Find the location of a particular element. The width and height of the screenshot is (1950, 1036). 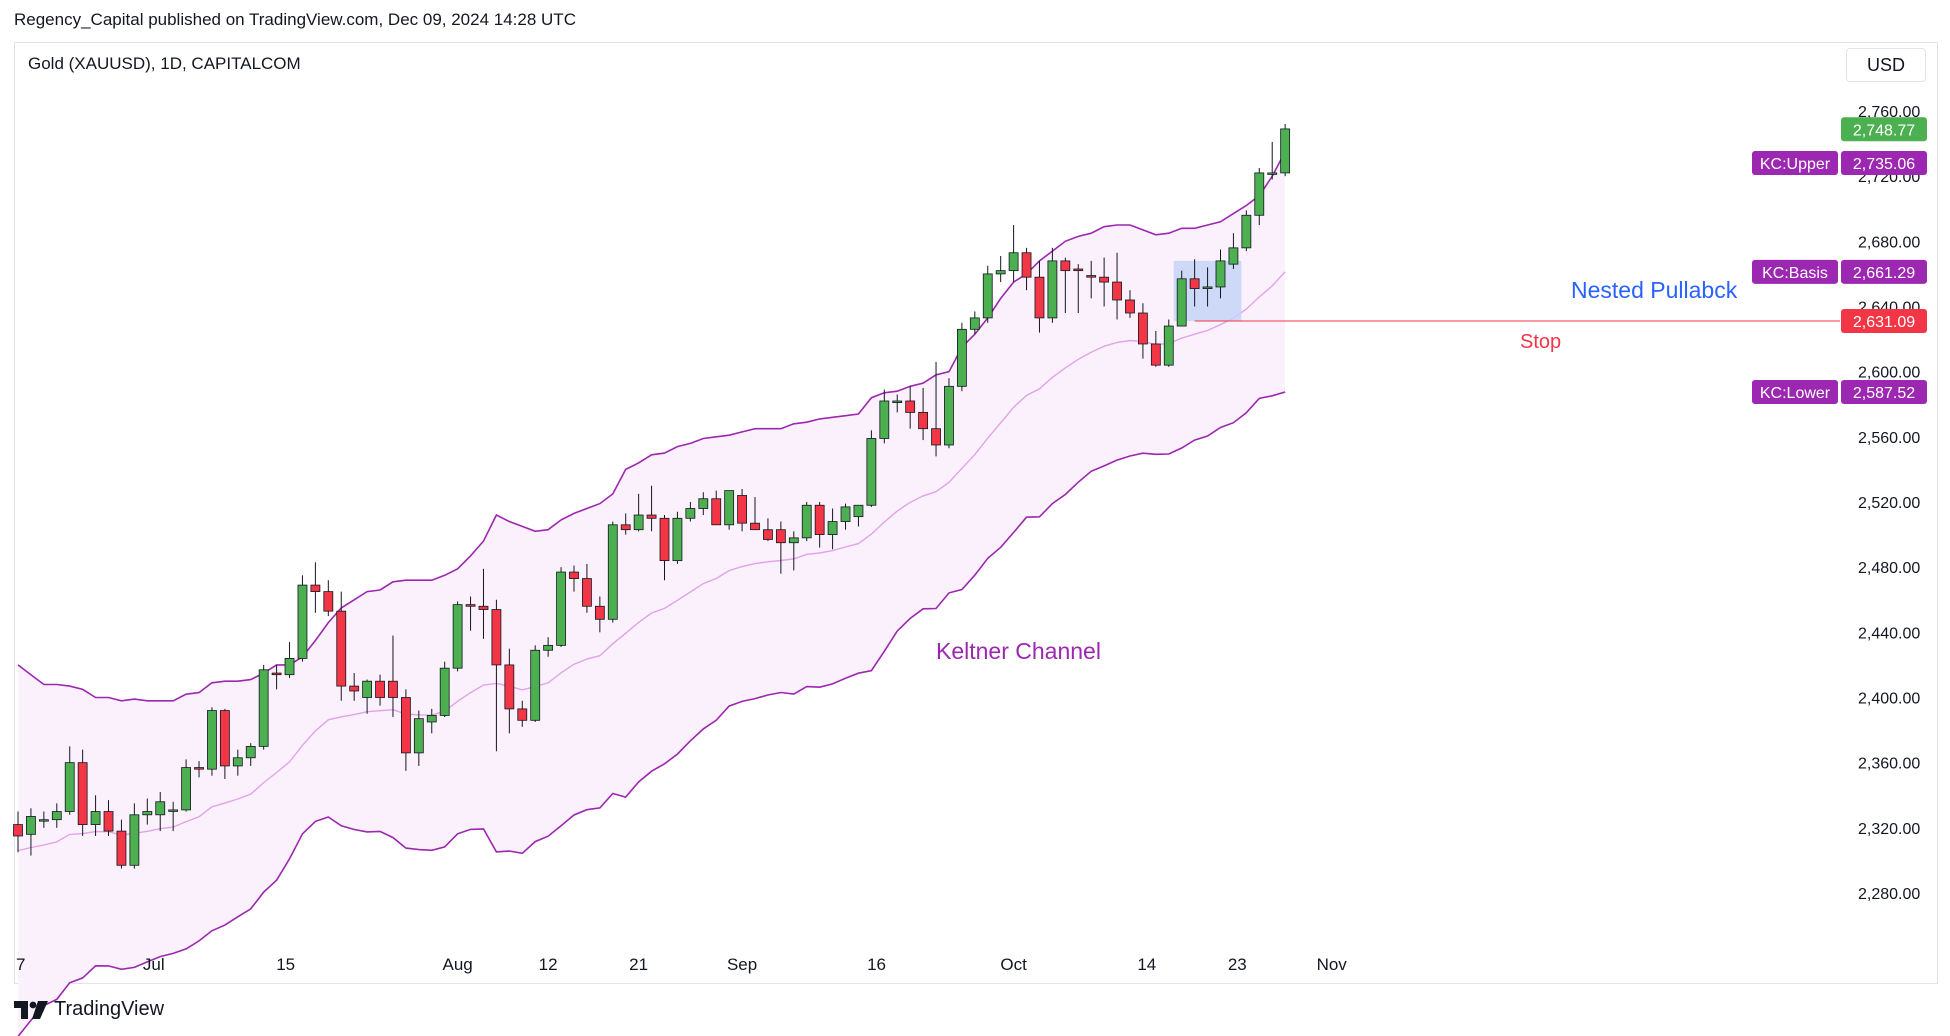

x-tick-label: Nov is located at coordinates (1332, 964).